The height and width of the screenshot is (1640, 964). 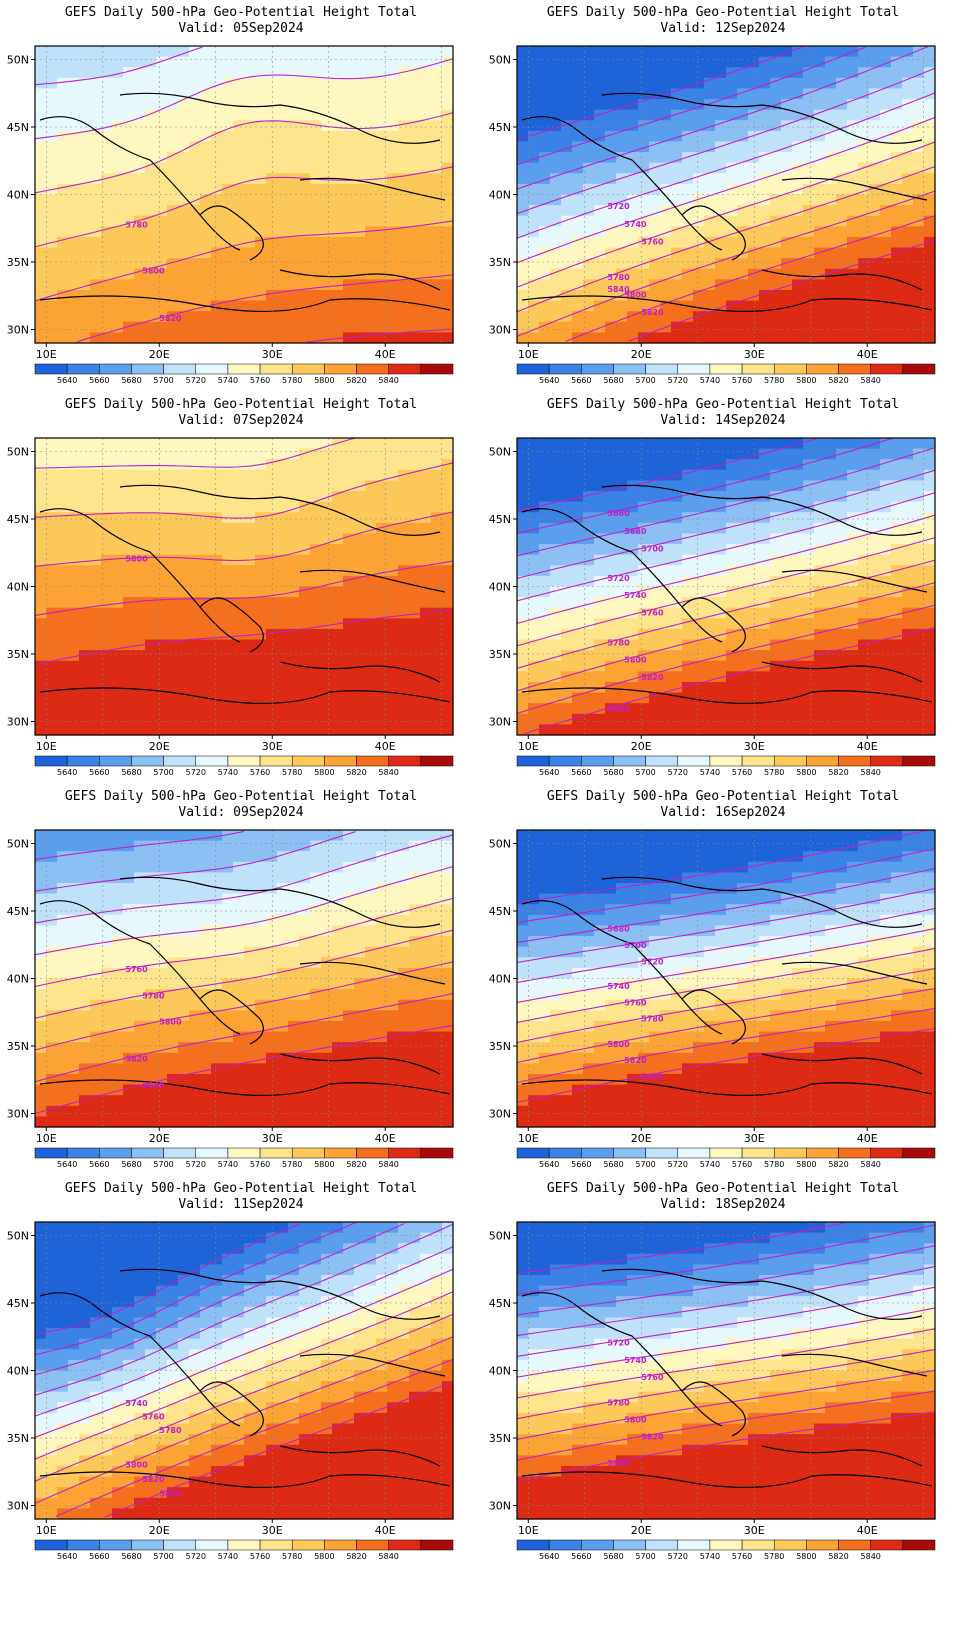 I want to click on colorbar-label: 5740, so click(x=228, y=1164).